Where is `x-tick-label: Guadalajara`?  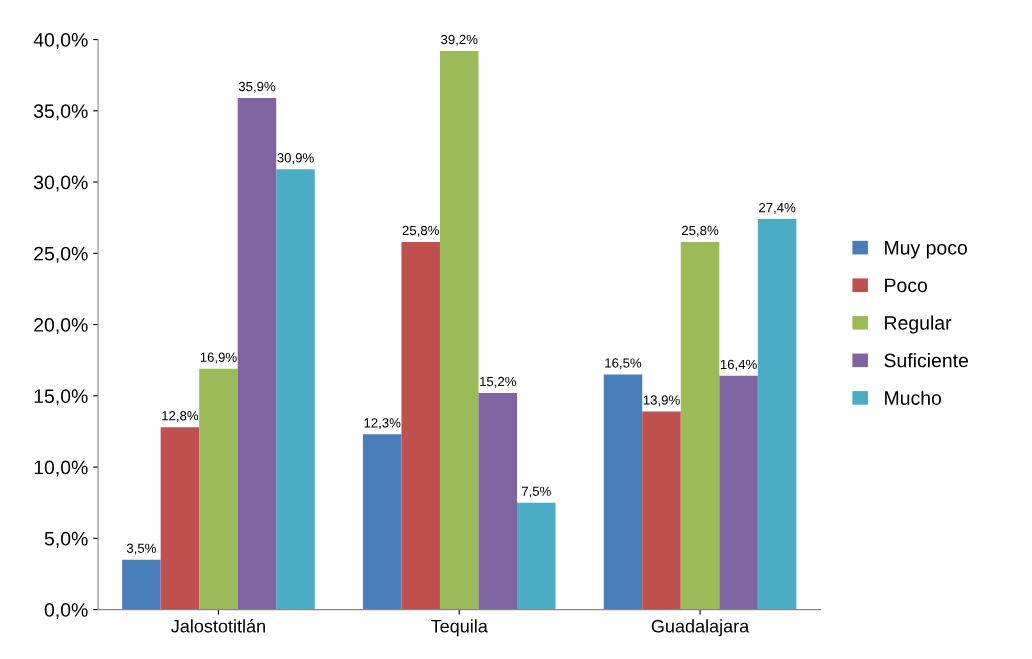
x-tick-label: Guadalajara is located at coordinates (700, 628).